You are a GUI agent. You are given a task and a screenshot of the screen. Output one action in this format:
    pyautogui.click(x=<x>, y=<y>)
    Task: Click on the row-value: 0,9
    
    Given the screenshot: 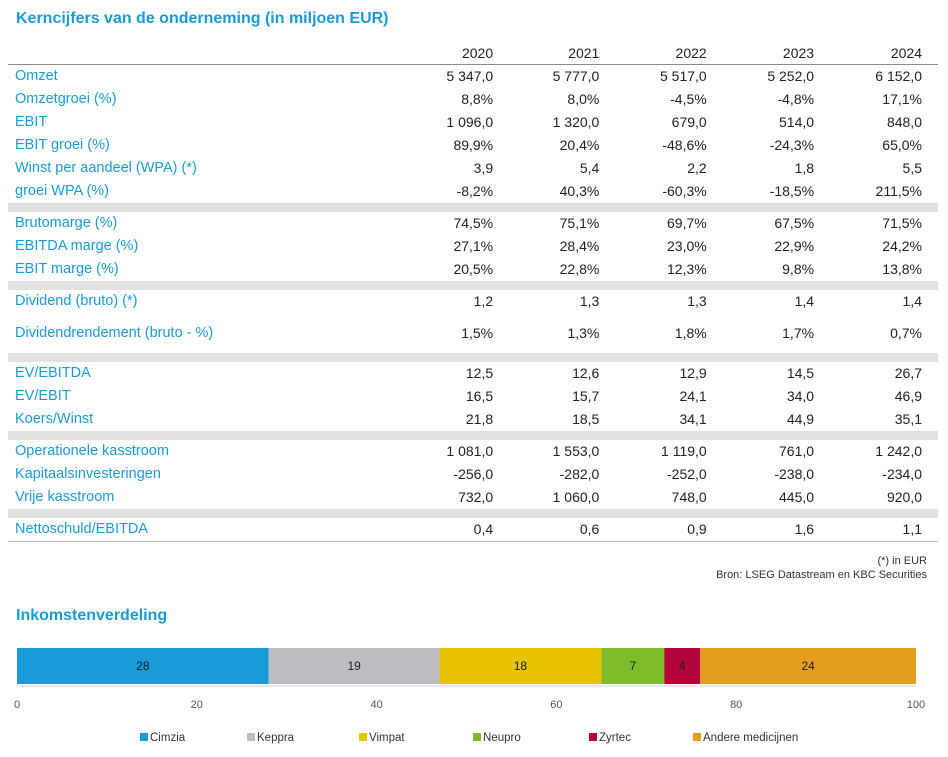 What is the action you would take?
    pyautogui.click(x=653, y=530)
    